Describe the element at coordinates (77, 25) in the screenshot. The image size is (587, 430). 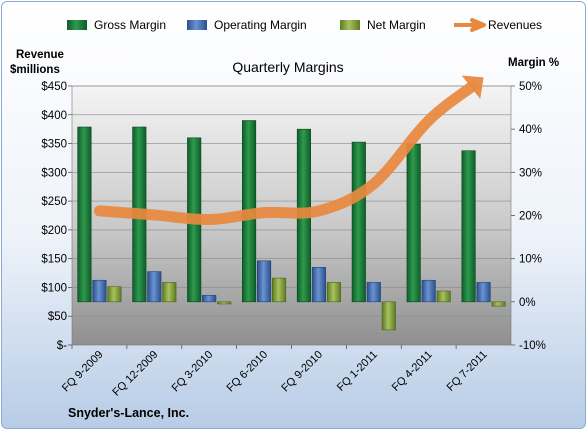
I see `legend-swatch-gross-margin` at that location.